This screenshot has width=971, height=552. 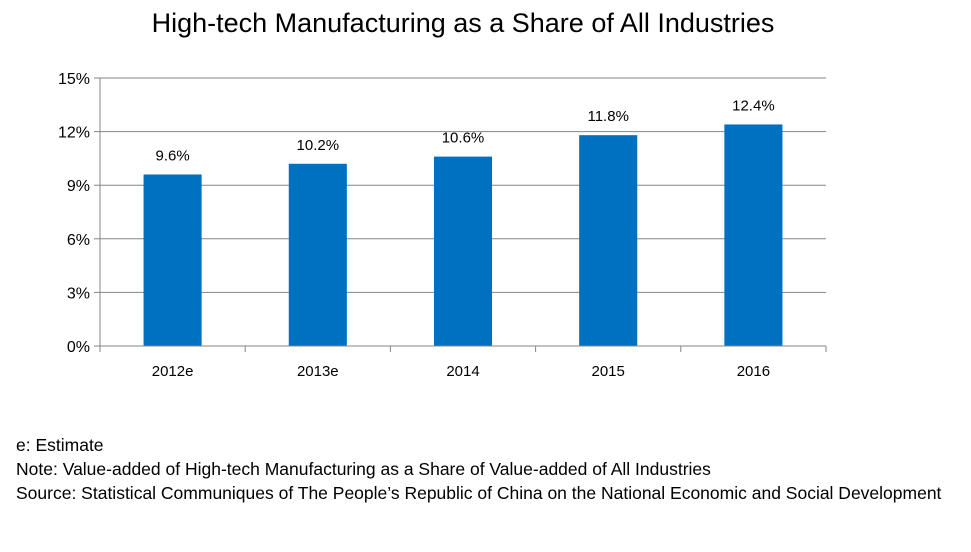 I want to click on x-tick-label: 2014, so click(x=462, y=371).